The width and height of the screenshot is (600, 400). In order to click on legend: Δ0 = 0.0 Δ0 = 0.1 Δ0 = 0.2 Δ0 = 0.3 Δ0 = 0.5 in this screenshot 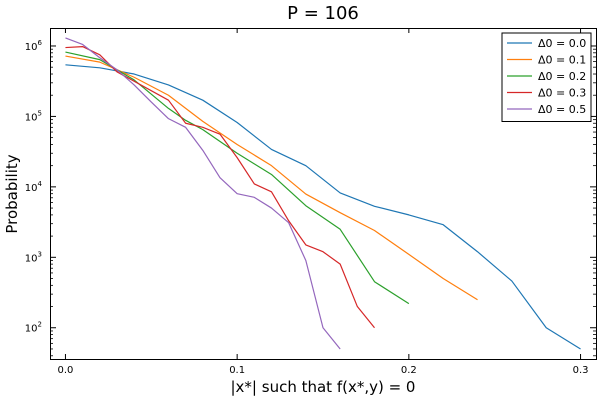, I will do `click(546, 77)`.